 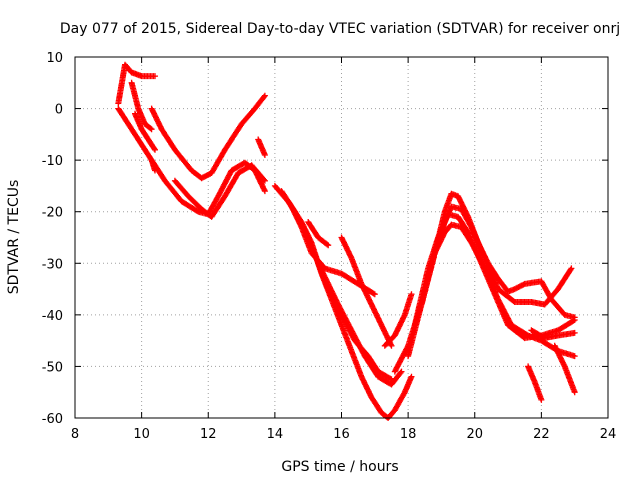 I want to click on x-tick-label: 8, so click(x=75, y=434).